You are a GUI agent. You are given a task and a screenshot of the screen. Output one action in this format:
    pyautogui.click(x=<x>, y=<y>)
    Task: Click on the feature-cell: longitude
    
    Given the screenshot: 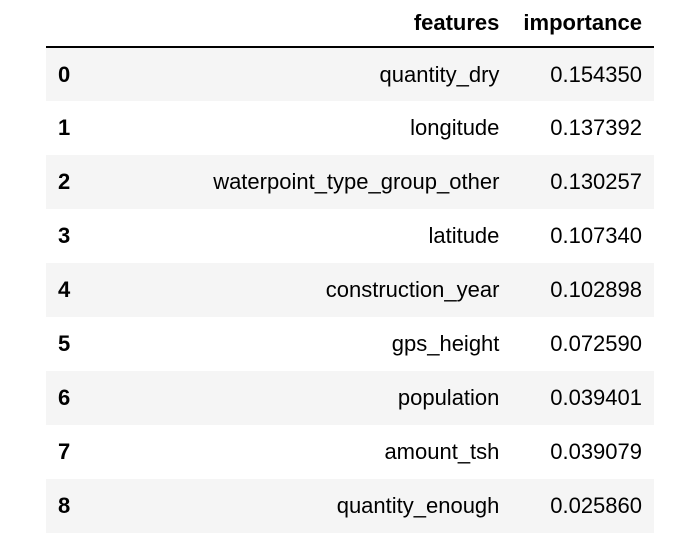 What is the action you would take?
    pyautogui.click(x=455, y=127)
    